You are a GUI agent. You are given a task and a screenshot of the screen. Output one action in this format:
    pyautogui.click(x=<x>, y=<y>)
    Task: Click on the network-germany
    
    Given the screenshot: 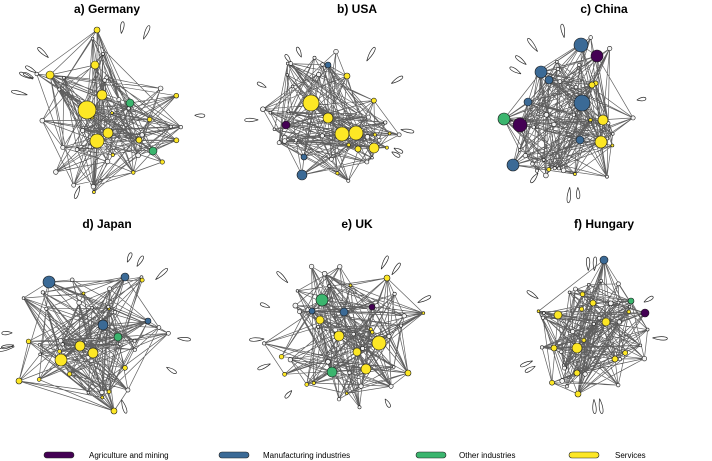 What is the action you would take?
    pyautogui.click(x=108, y=110)
    